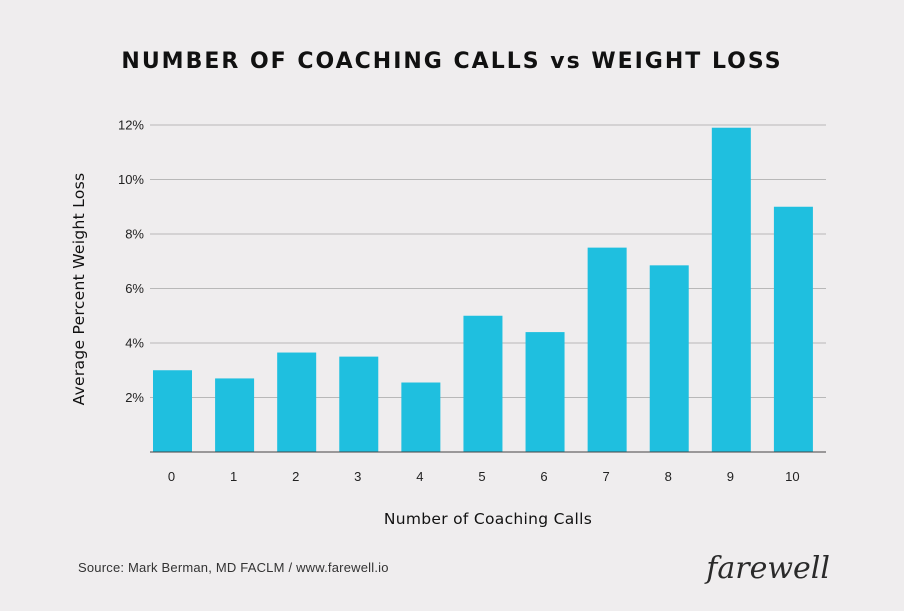 The height and width of the screenshot is (611, 904). I want to click on x-tick-label: 3, so click(357, 476).